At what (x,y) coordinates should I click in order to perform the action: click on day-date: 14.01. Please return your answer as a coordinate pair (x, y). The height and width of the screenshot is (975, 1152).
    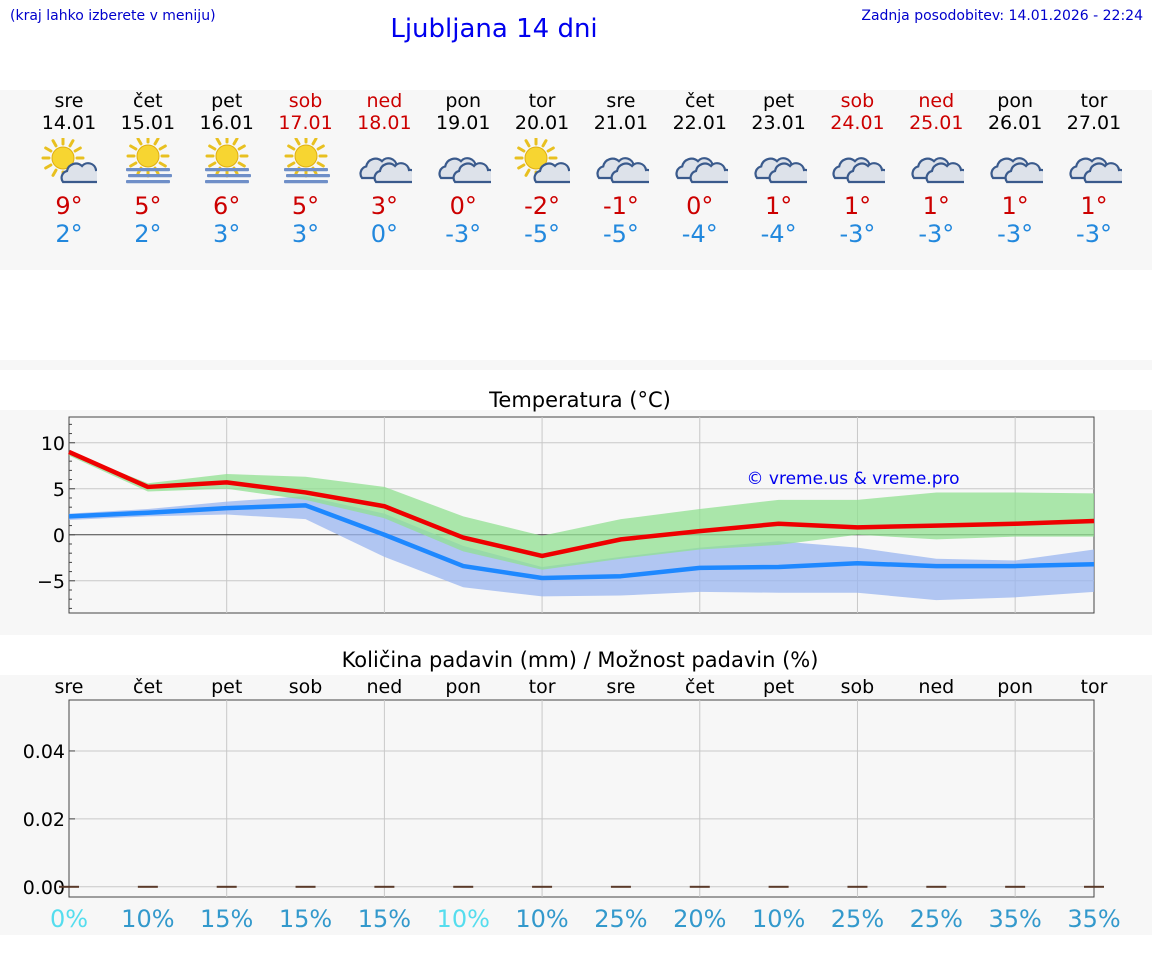
    Looking at the image, I should click on (69, 123).